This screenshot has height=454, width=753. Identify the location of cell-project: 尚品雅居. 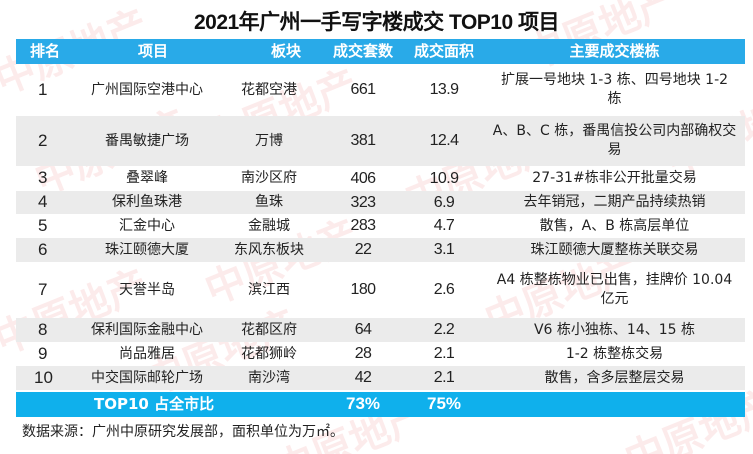
(147, 353).